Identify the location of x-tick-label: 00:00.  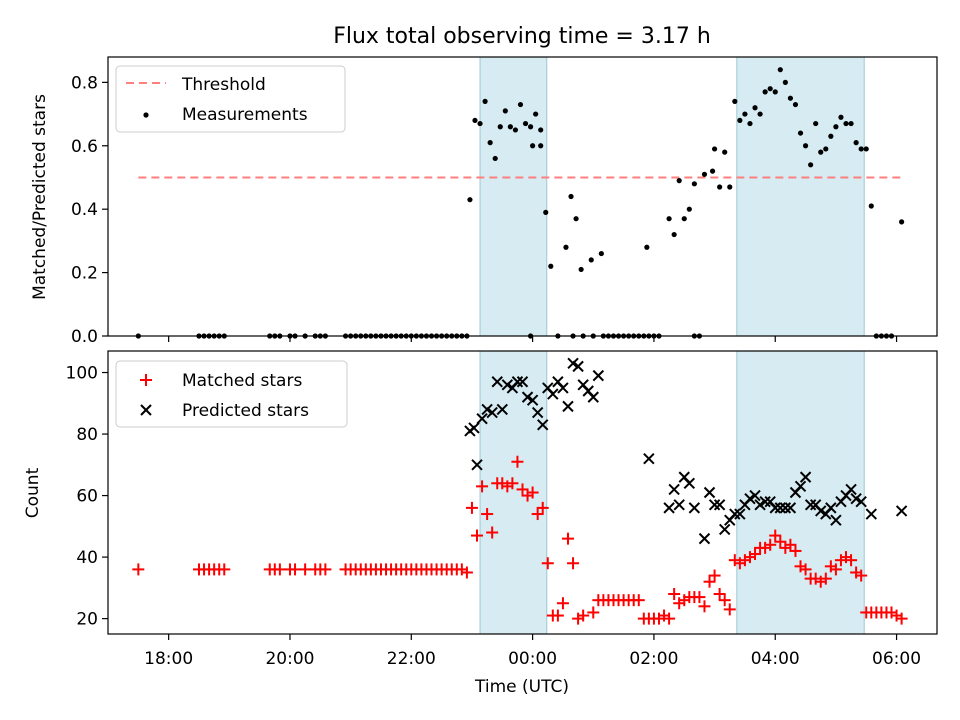
(532, 659).